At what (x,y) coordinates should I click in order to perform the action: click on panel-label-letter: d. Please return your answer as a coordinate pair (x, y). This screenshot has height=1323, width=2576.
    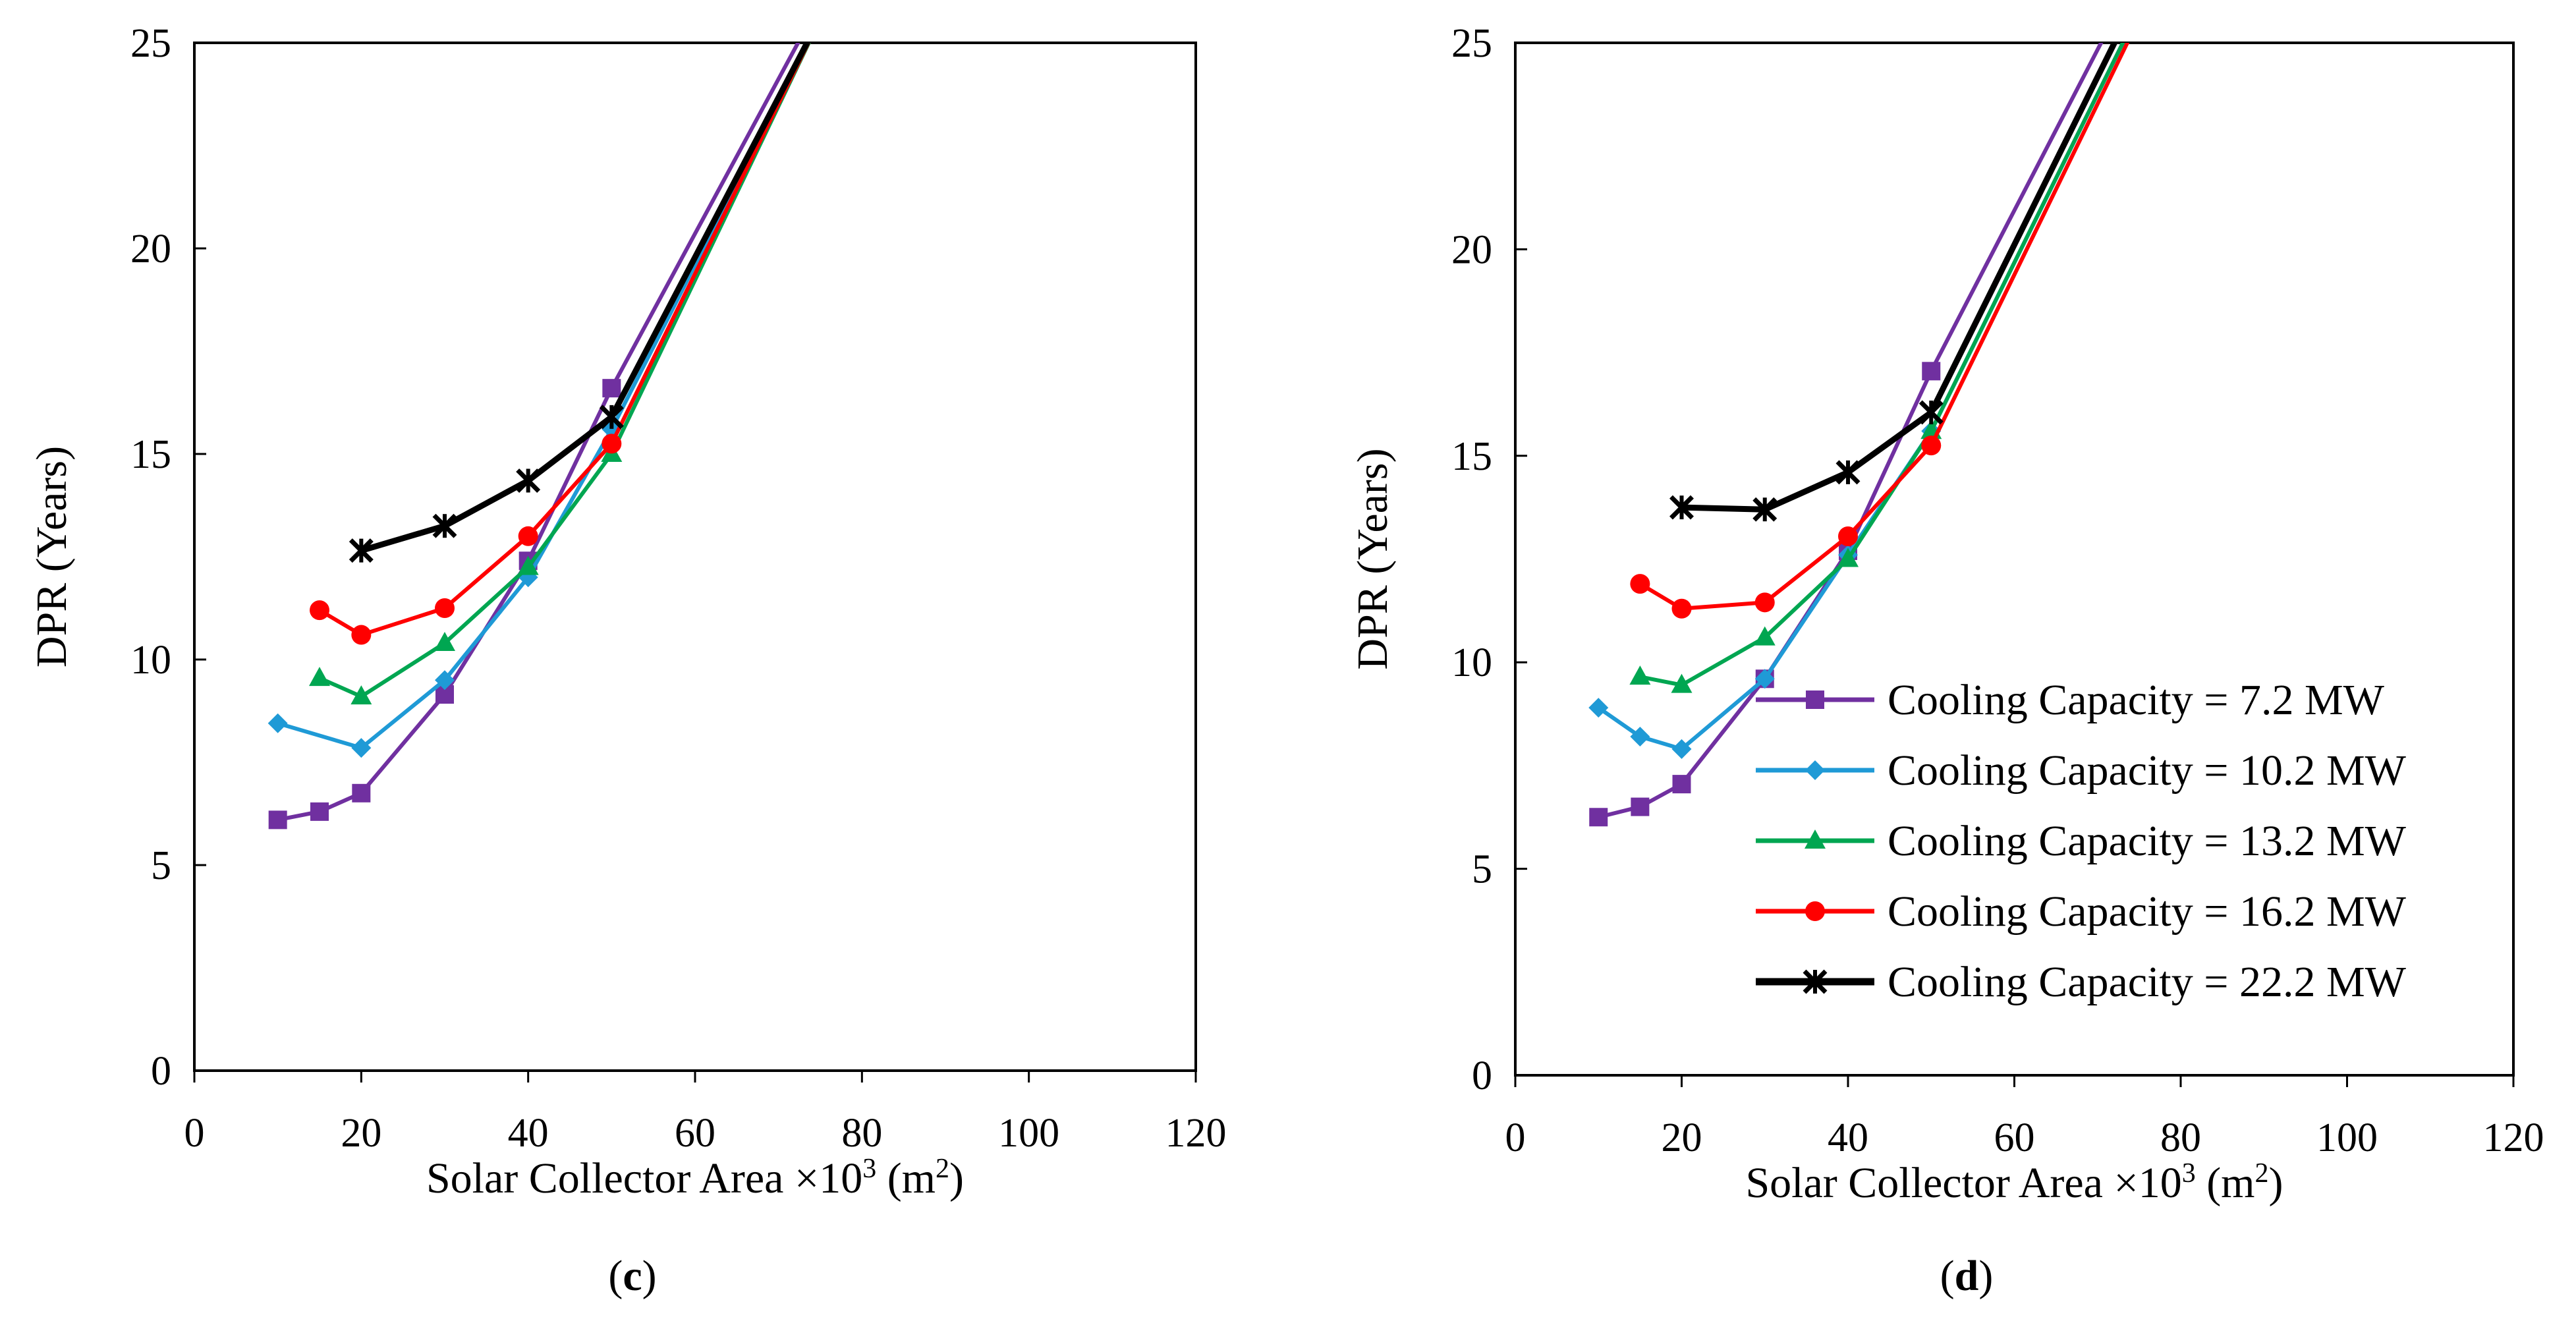
    Looking at the image, I should click on (1967, 1276).